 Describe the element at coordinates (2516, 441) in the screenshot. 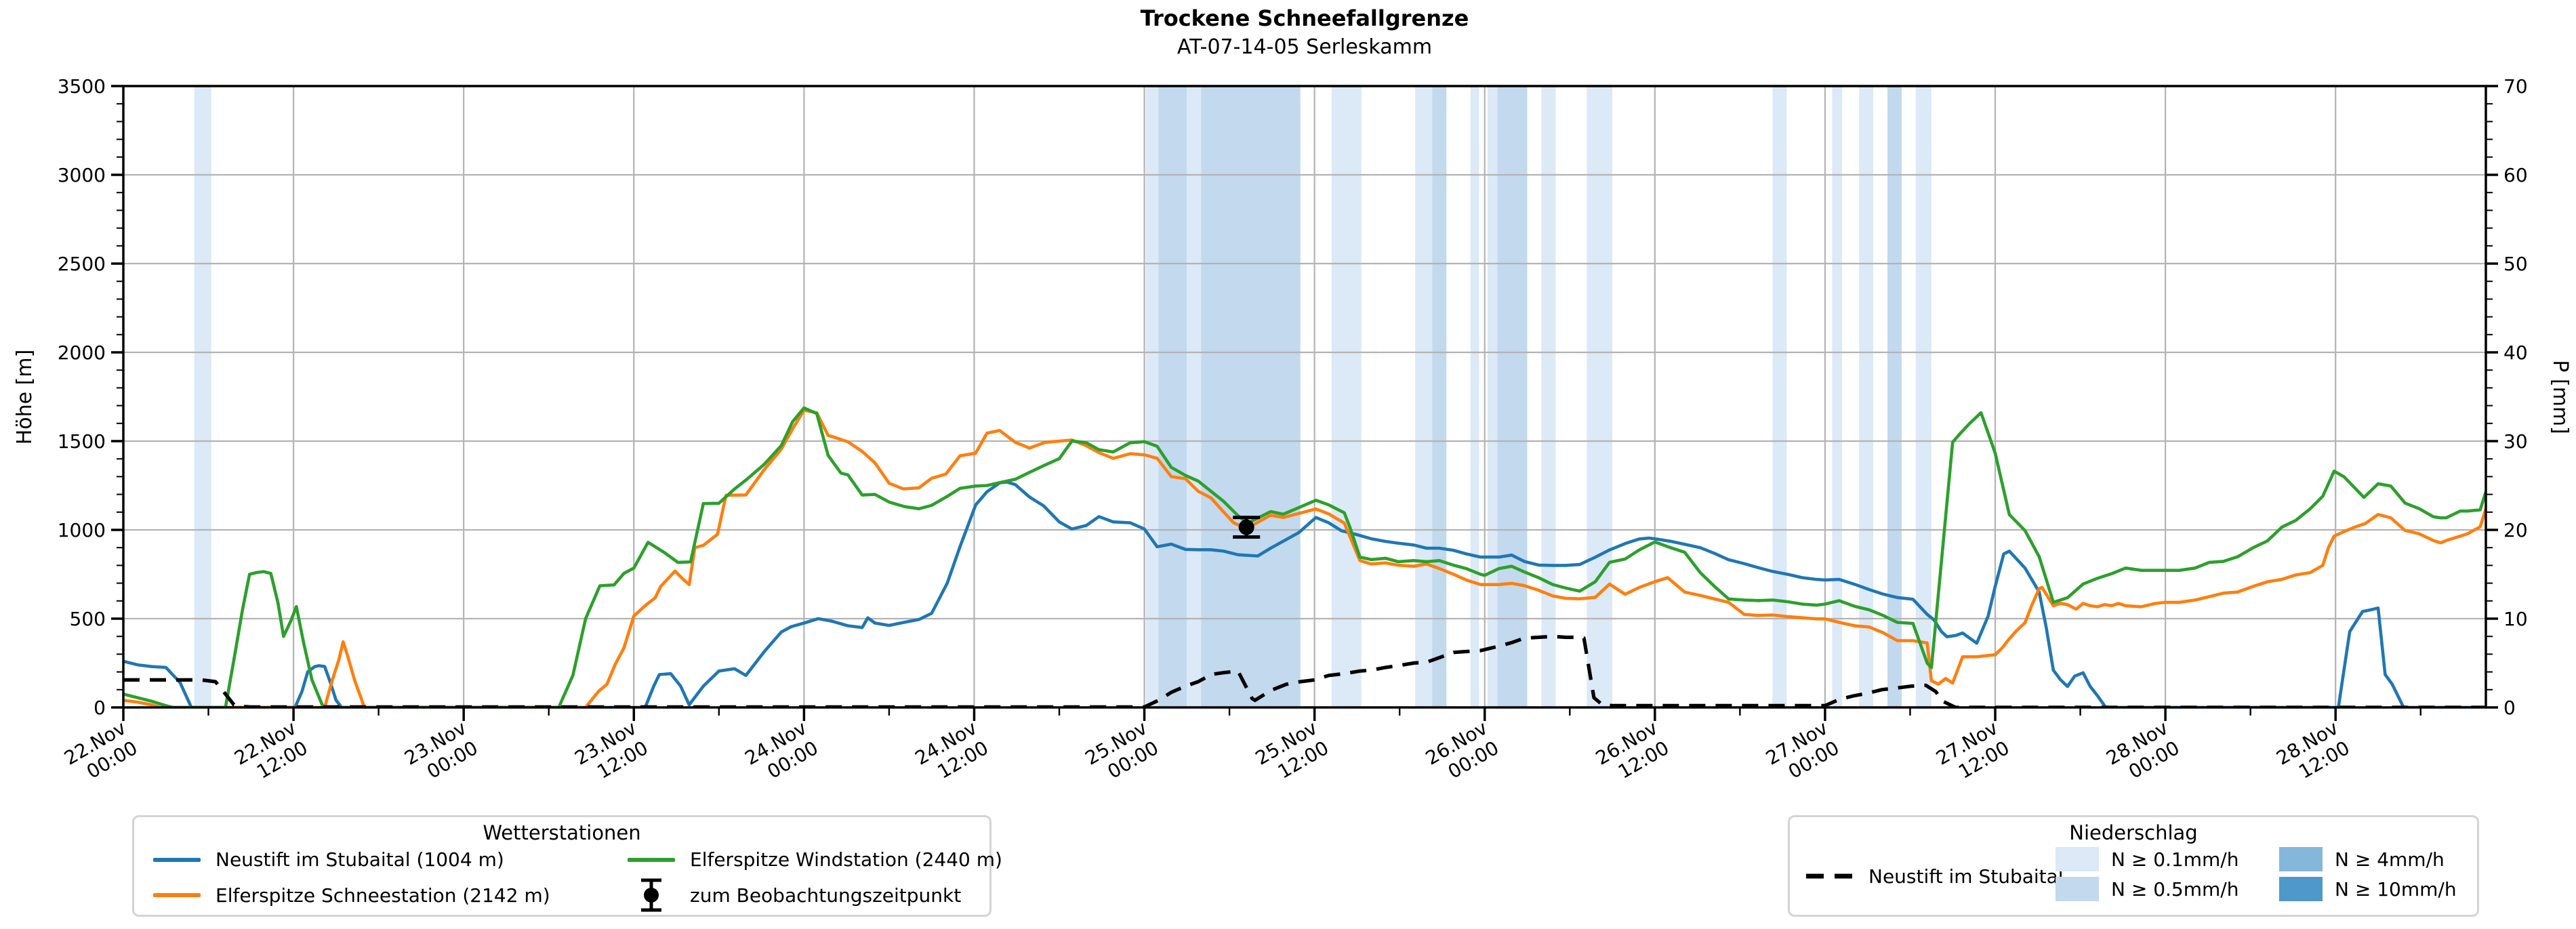

I see `svg-text: 30` at that location.